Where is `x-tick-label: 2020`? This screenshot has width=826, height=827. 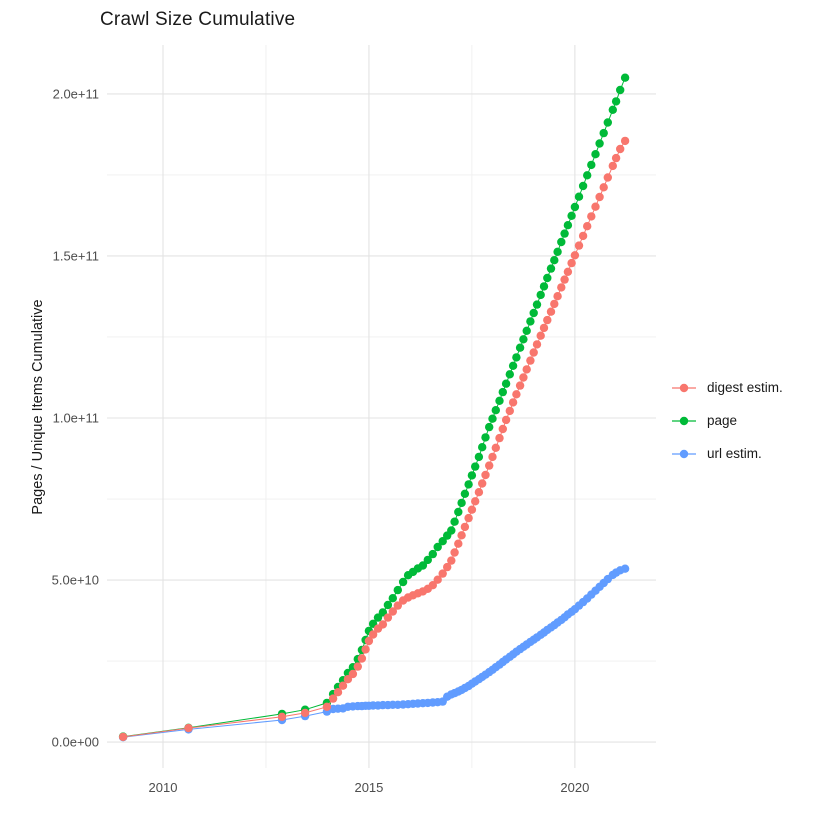
x-tick-label: 2020 is located at coordinates (574, 787).